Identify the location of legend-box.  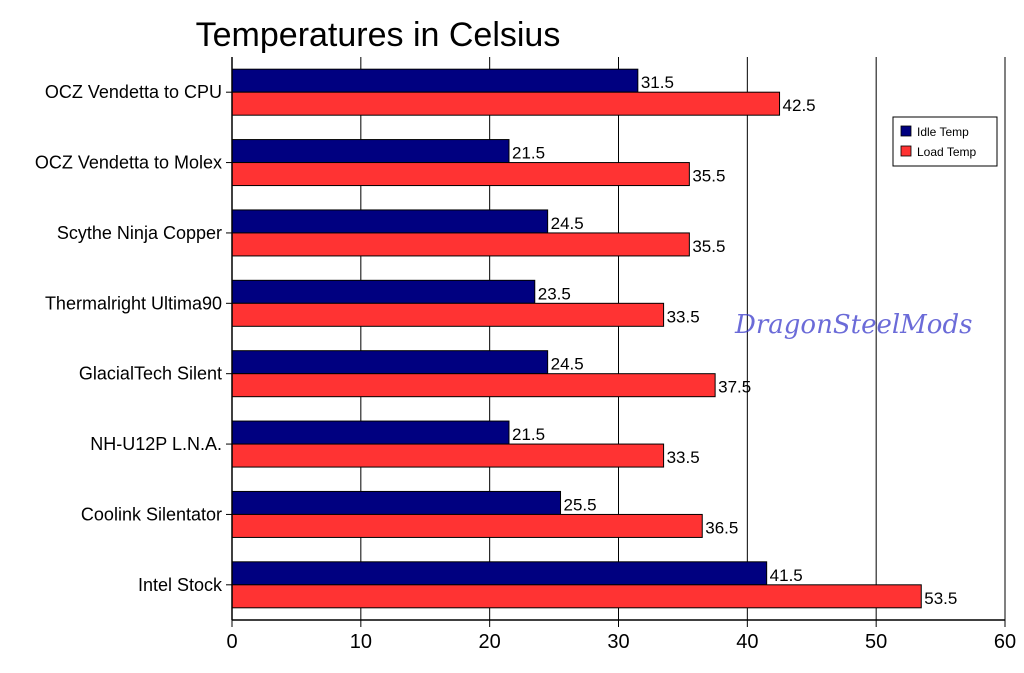
(945, 141).